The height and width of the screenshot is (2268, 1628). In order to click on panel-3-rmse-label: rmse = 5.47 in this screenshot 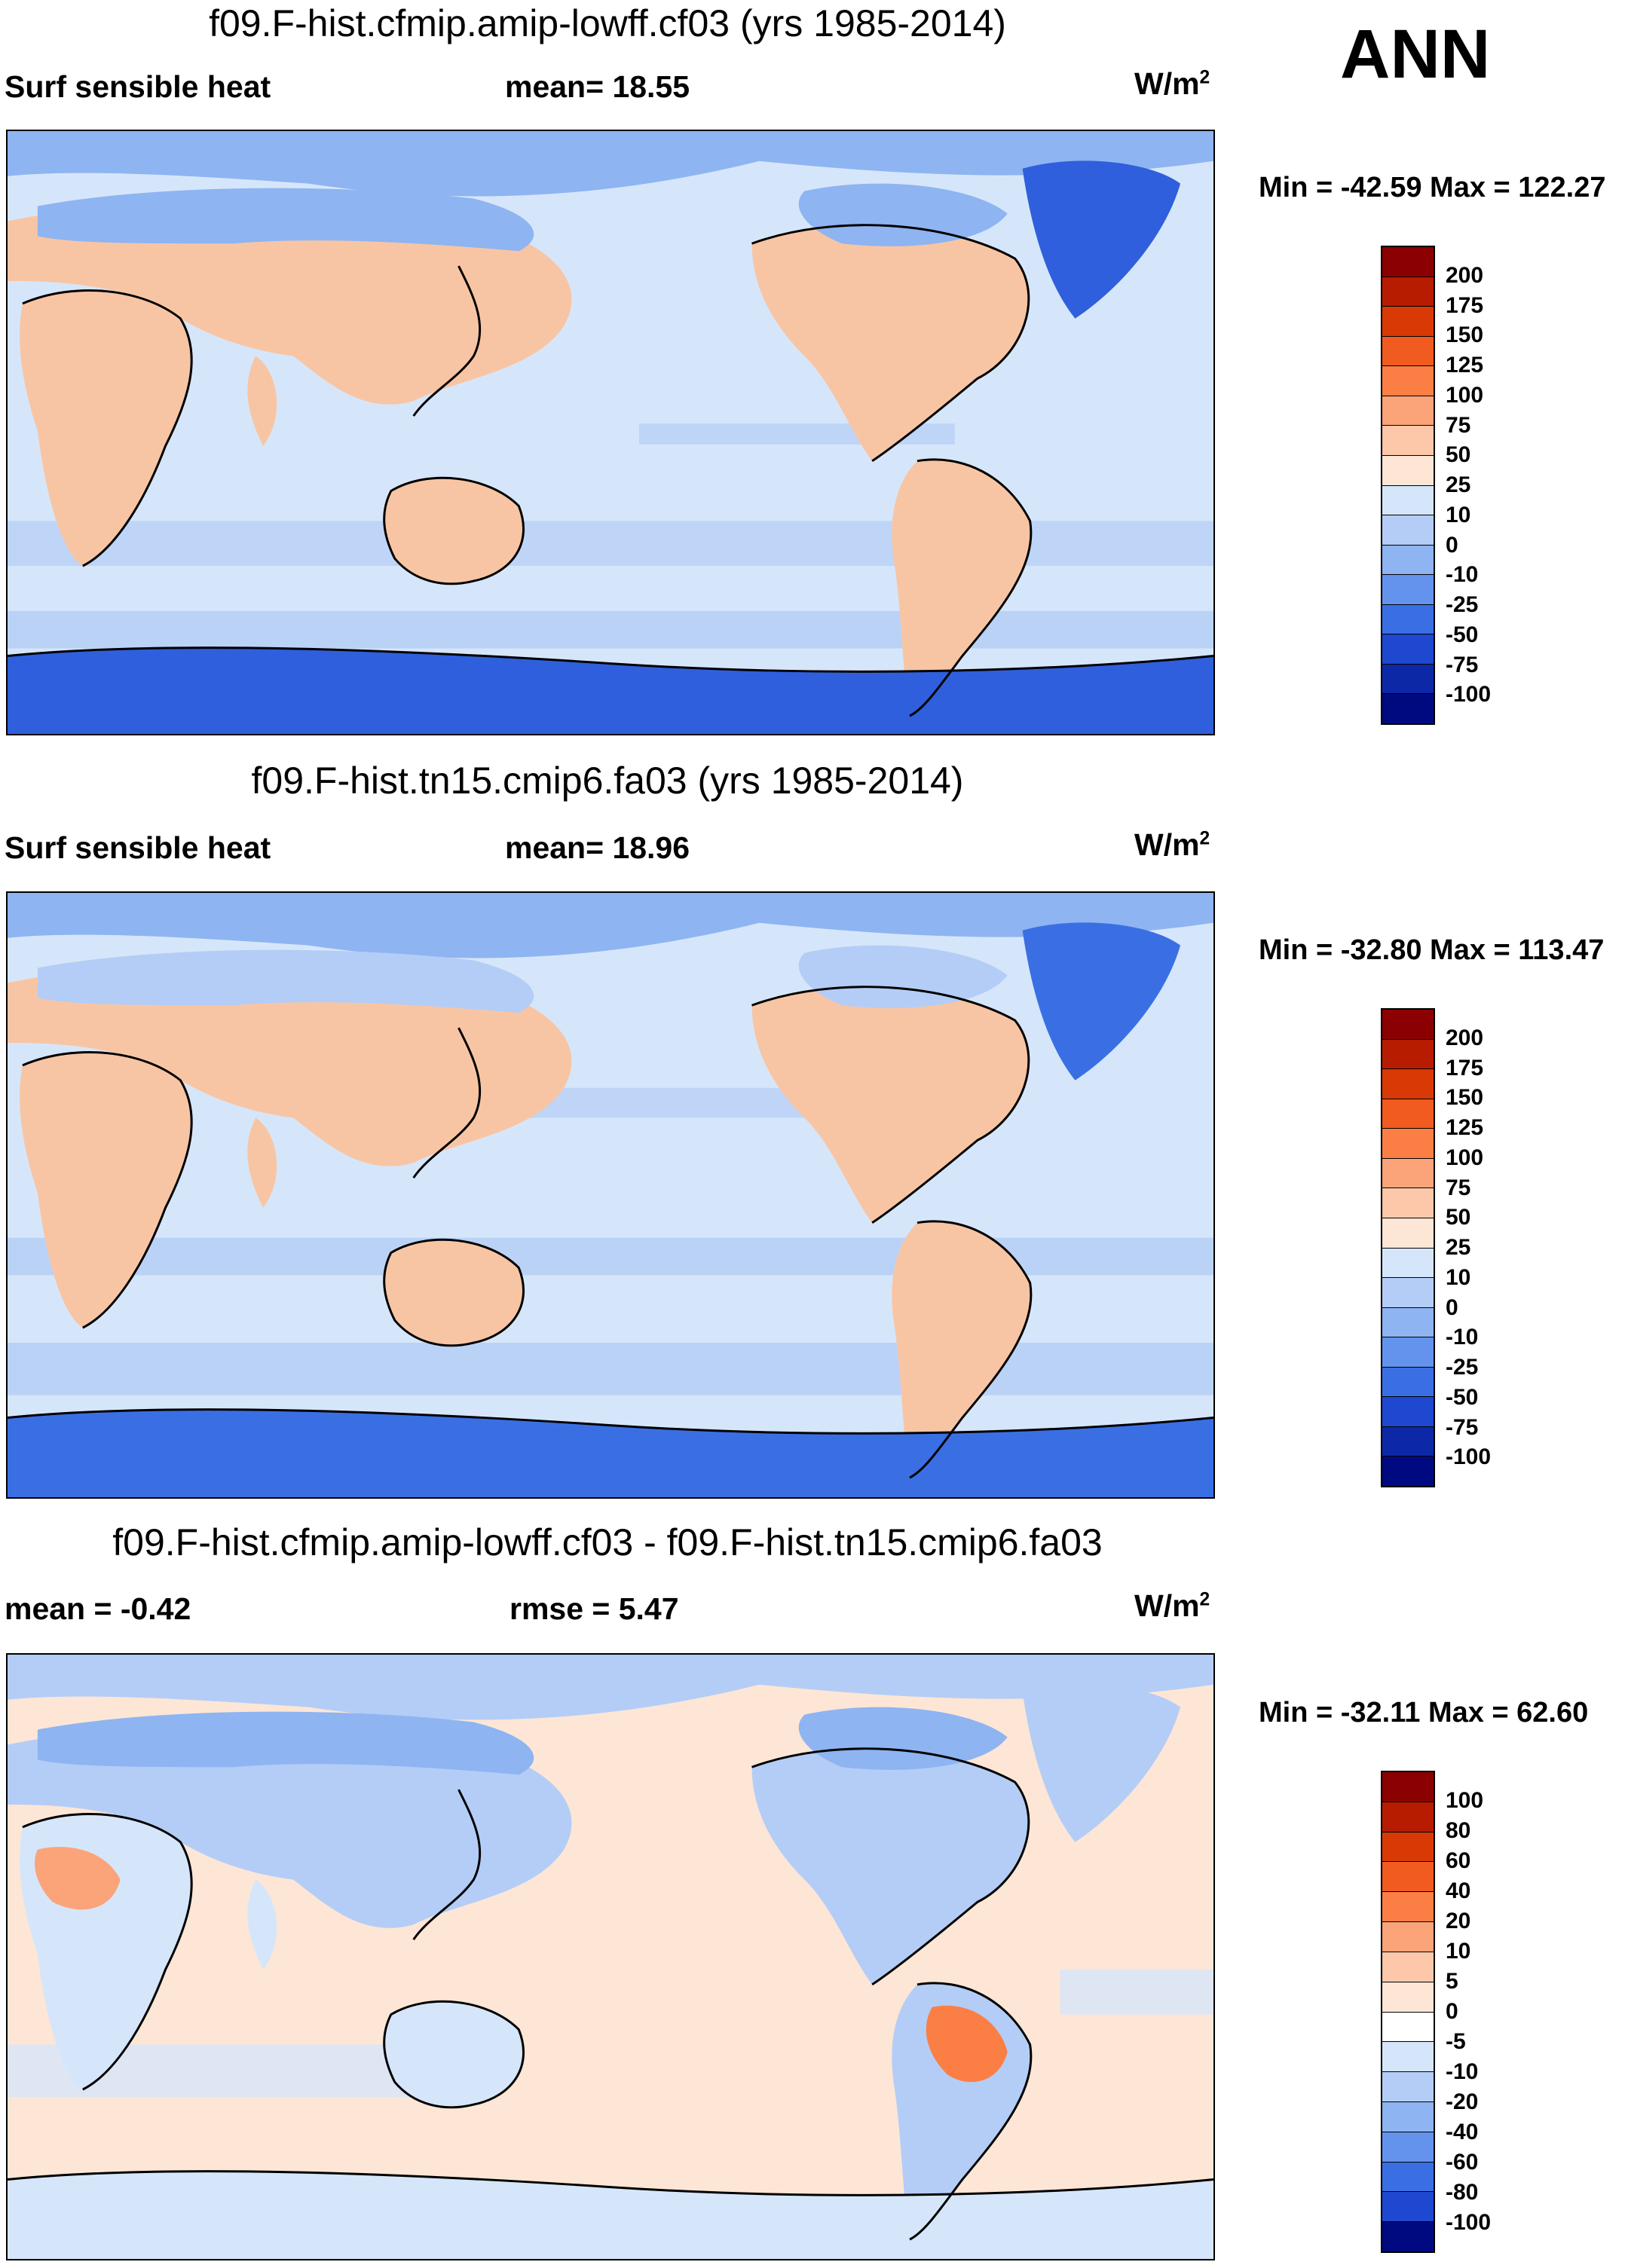, I will do `click(594, 1608)`.